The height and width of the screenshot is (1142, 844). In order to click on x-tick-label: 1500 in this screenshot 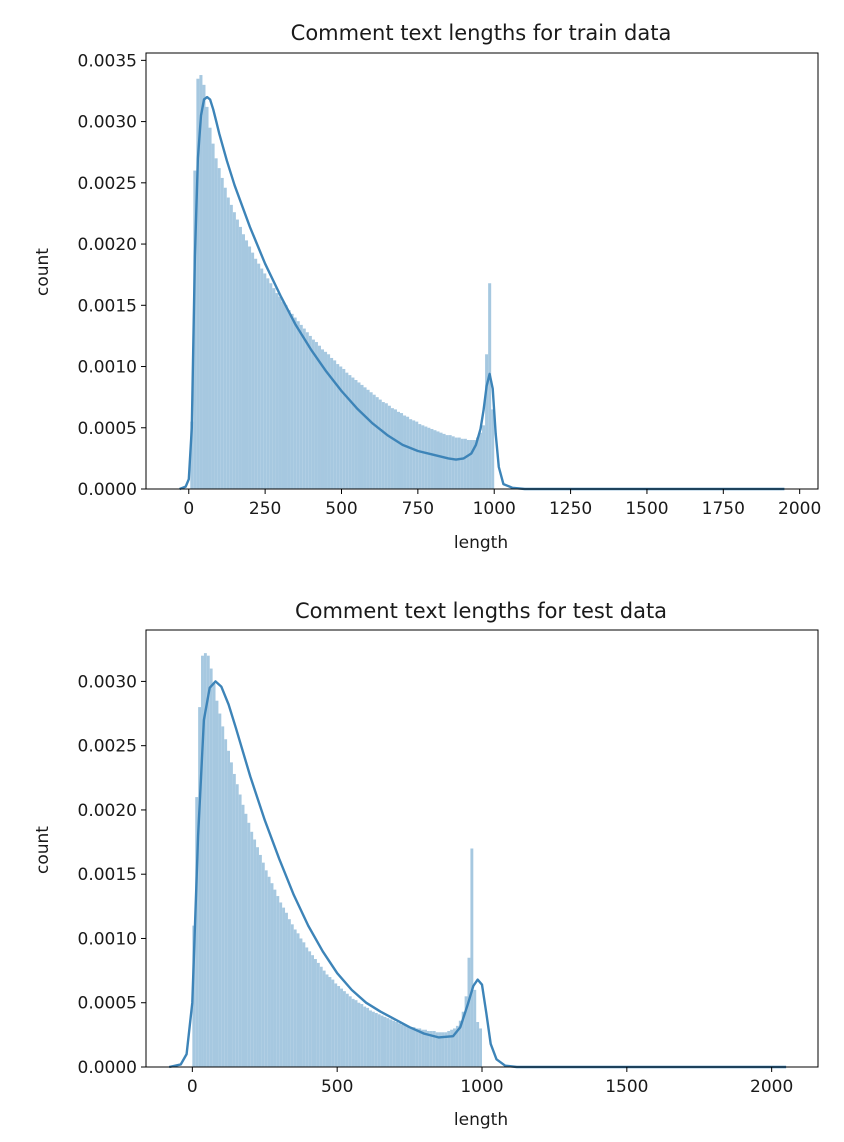, I will do `click(646, 509)`.